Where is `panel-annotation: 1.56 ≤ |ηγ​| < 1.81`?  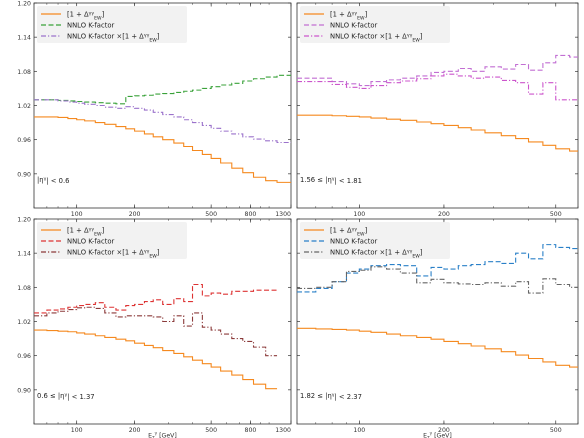 panel-annotation: 1.56 ≤ |ηγ​| < 1.81 is located at coordinates (331, 180).